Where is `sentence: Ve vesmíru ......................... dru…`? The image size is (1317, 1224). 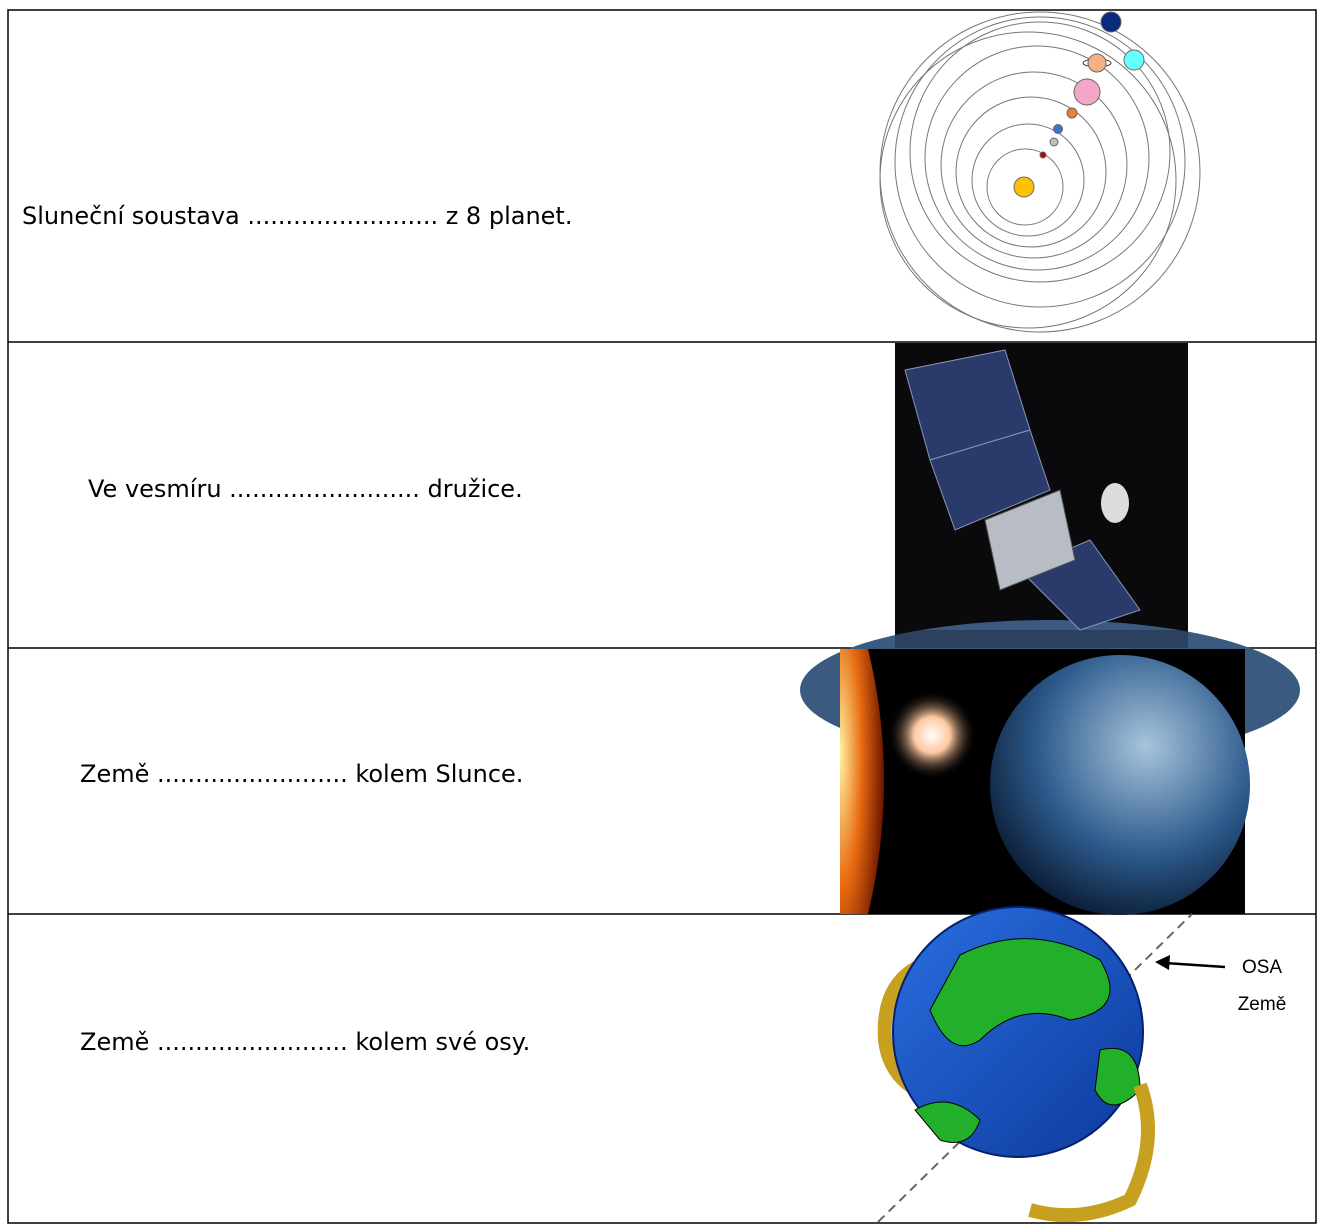
sentence: Ve vesmíru ......................... dru… is located at coordinates (305, 489).